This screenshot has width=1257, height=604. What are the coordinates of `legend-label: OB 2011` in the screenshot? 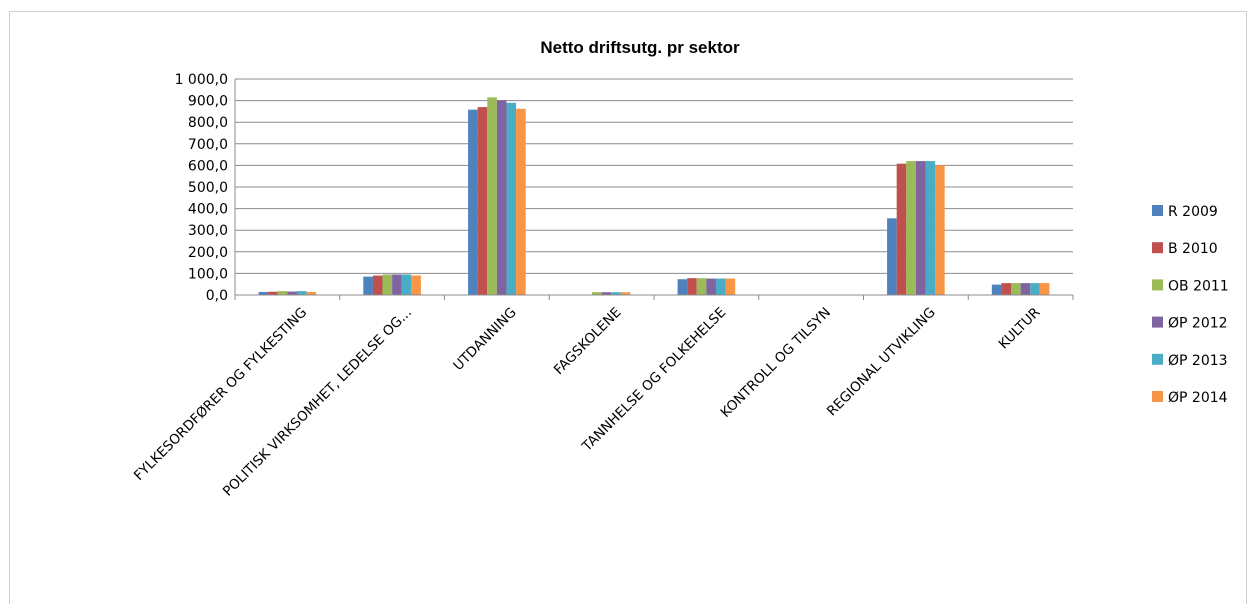 It's located at (1198, 286).